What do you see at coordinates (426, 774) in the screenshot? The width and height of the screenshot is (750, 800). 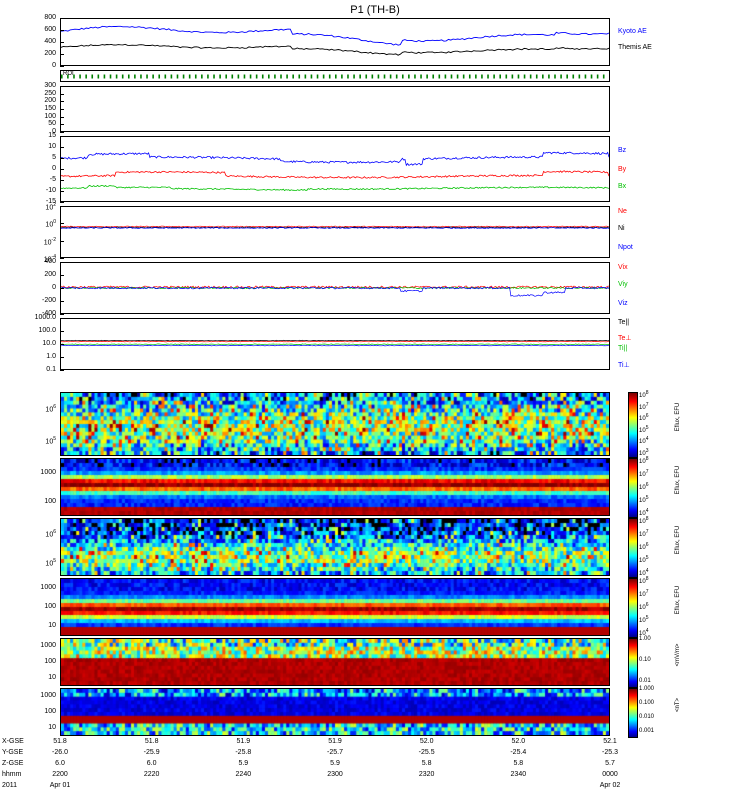 I see `x-tick-label: 2320` at bounding box center [426, 774].